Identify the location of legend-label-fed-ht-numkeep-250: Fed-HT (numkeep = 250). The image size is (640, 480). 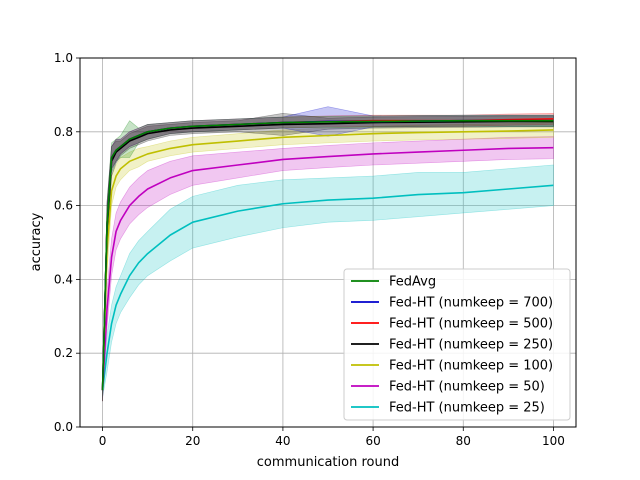
(471, 345).